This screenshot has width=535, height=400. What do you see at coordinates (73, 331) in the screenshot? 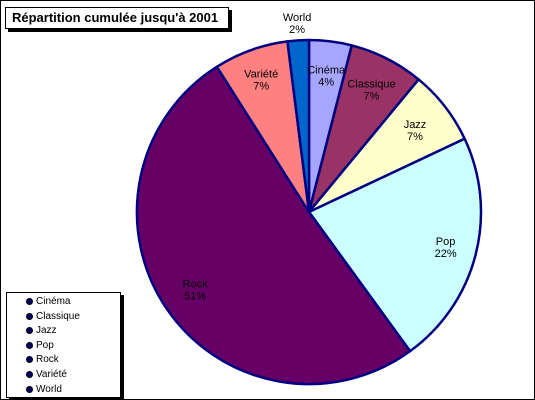
I see `legend-item-jazz: Jazz` at bounding box center [73, 331].